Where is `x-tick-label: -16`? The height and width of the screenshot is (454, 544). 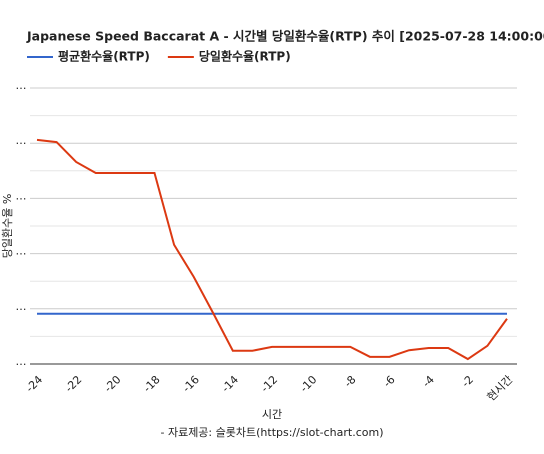 x-tick-label: -16 is located at coordinates (191, 384).